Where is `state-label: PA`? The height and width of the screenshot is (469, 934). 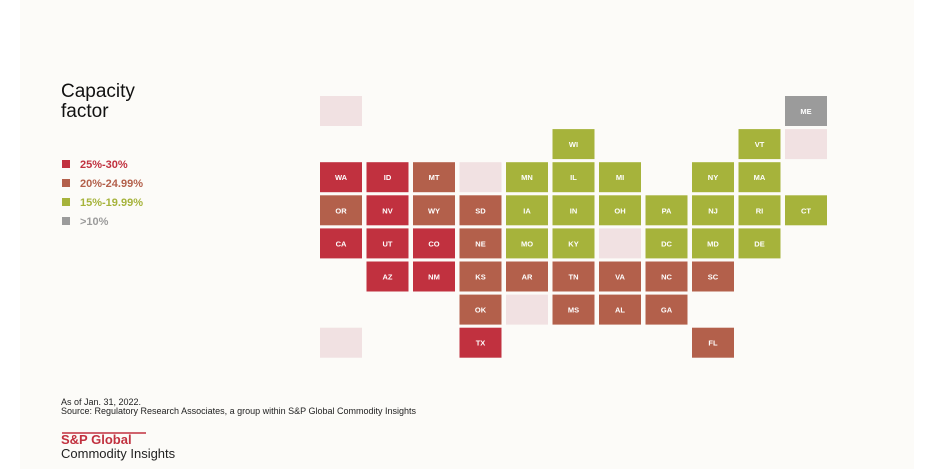 state-label: PA is located at coordinates (667, 210).